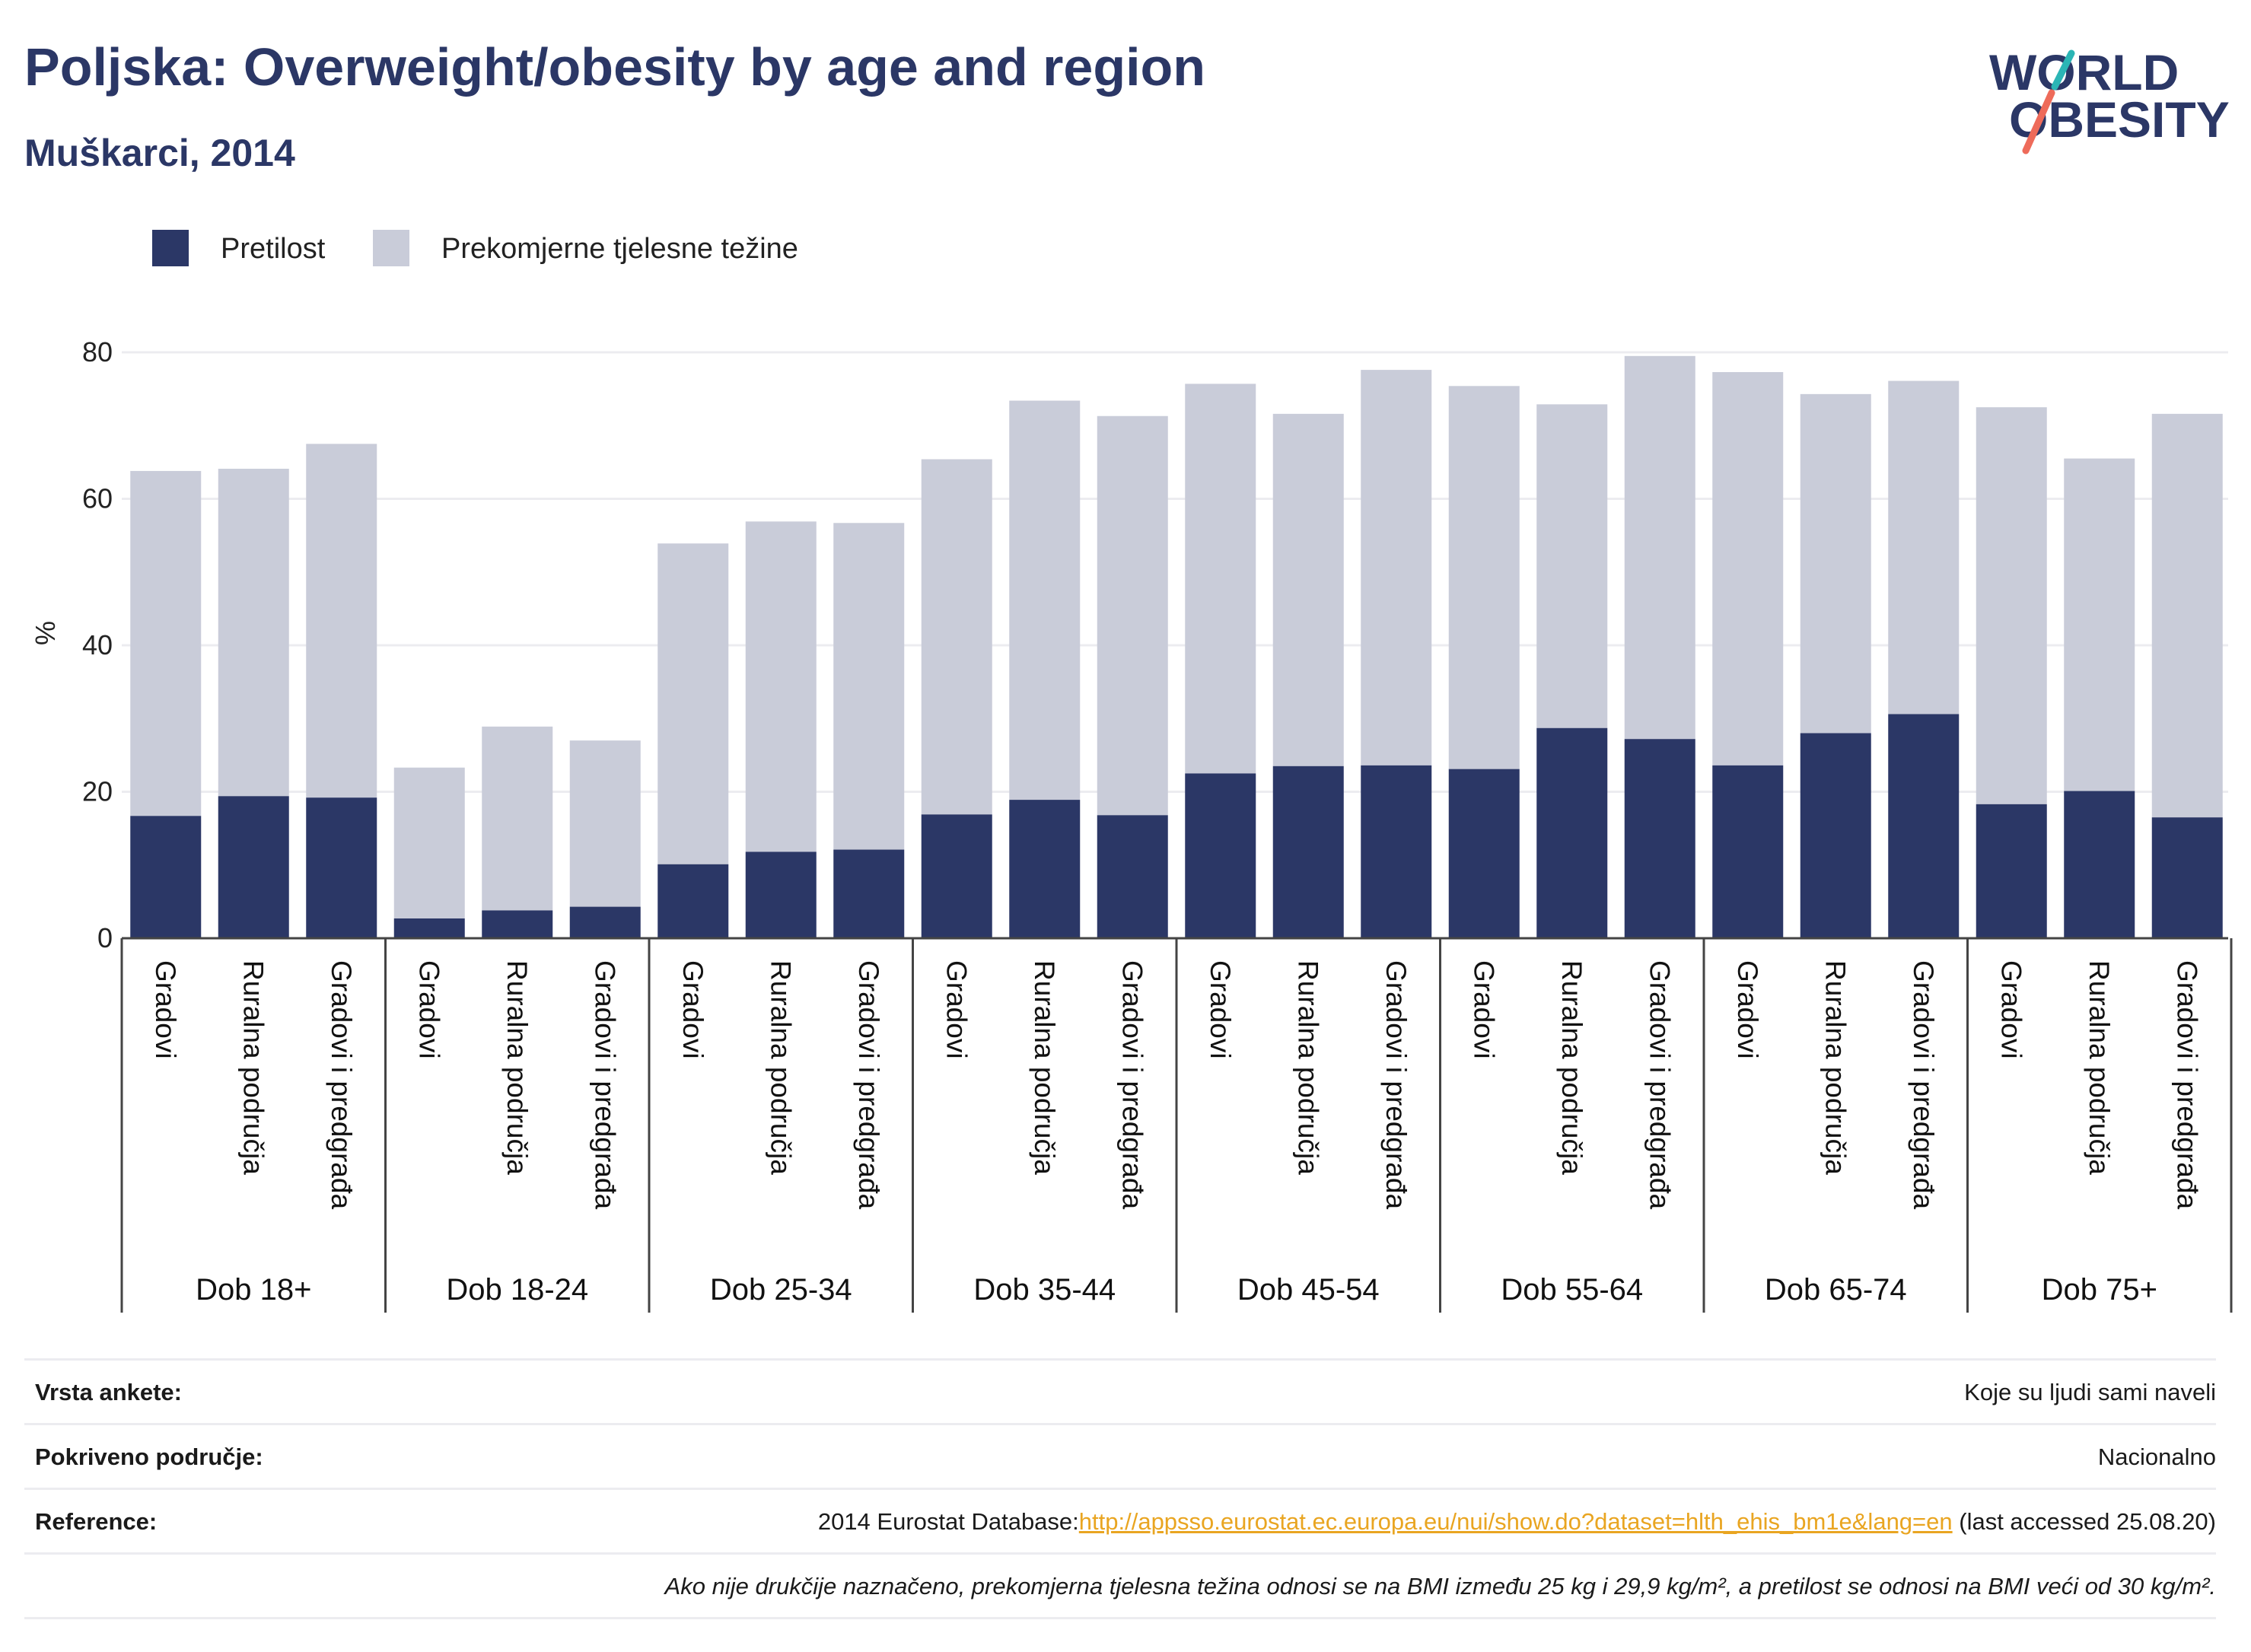 This screenshot has width=2251, height=1652. Describe the element at coordinates (2090, 1392) in the screenshot. I see `survey-type-value: Koje su ljudi sami naveli` at that location.